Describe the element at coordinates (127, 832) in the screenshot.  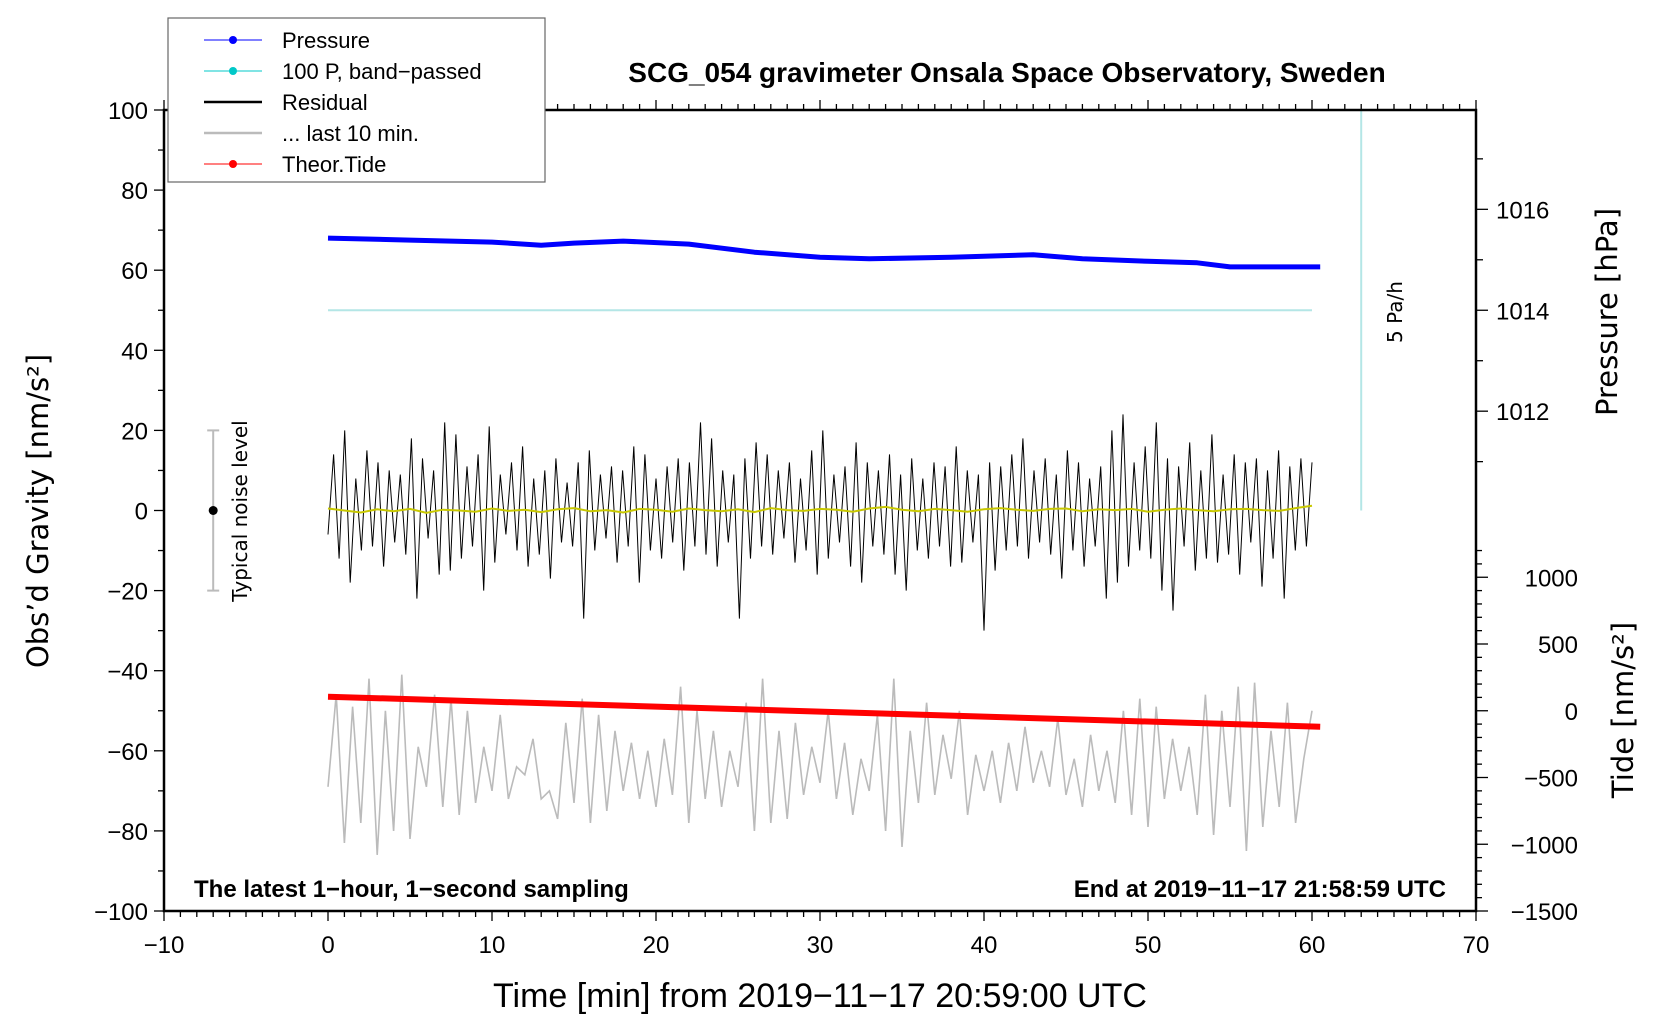
I see `y-tick-label: −80` at that location.